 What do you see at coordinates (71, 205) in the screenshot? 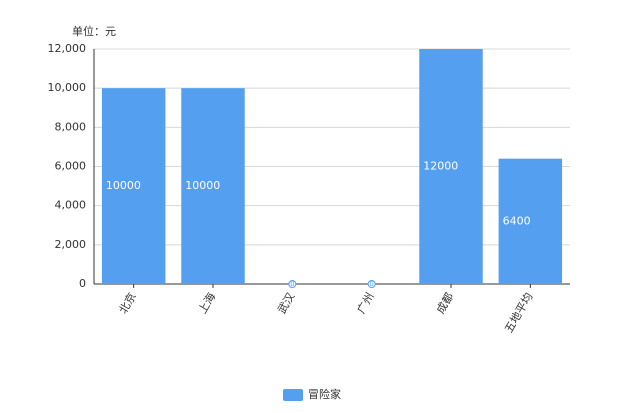
I see `y-tick-label: 4,000` at bounding box center [71, 205].